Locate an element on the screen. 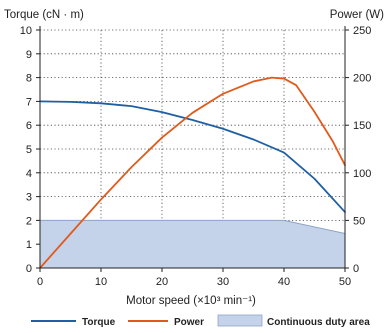  legend-power-label: Power is located at coordinates (189, 322).